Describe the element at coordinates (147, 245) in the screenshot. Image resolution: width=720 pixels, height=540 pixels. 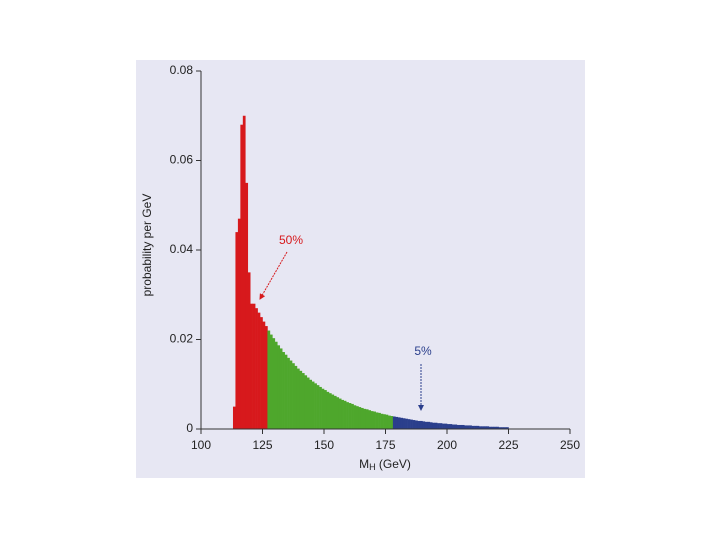
I see `y-axis-label: probability per GeV` at that location.